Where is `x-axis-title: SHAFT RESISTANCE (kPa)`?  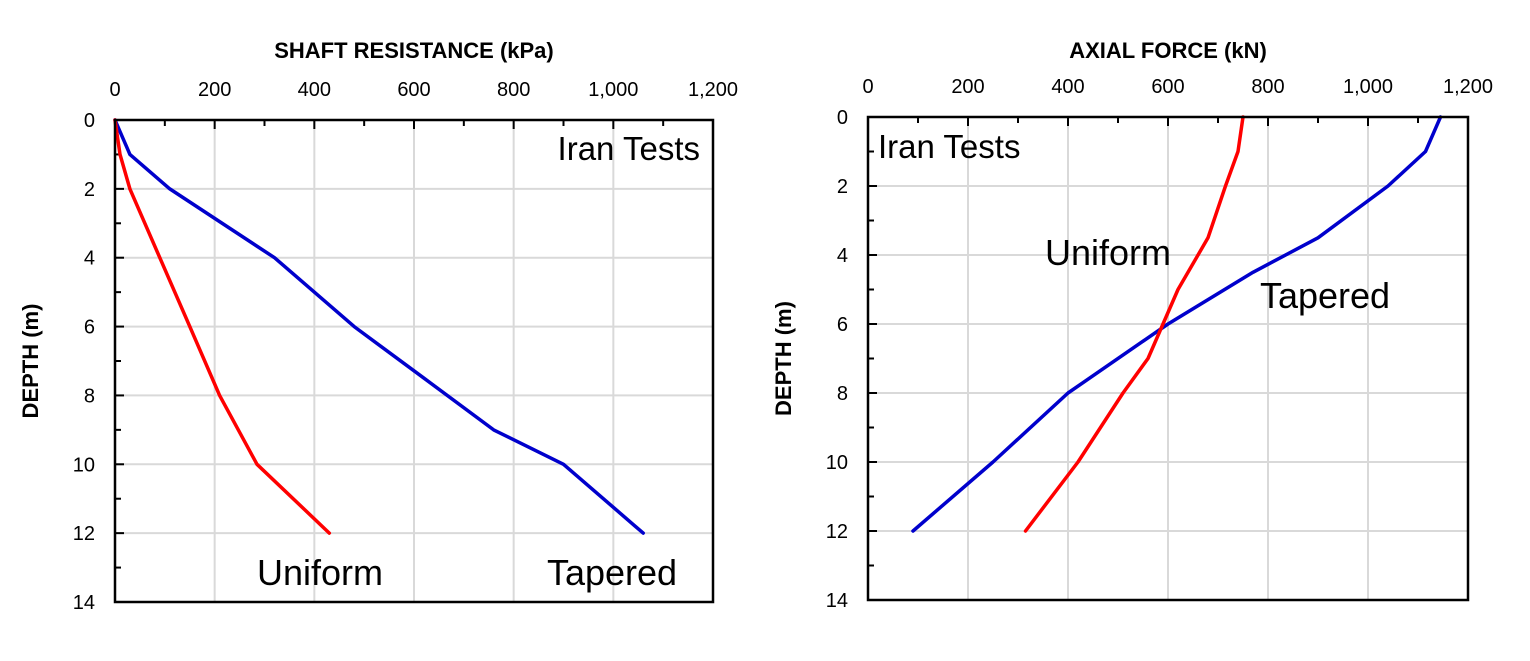
x-axis-title: SHAFT RESISTANCE (kPa) is located at coordinates (414, 50).